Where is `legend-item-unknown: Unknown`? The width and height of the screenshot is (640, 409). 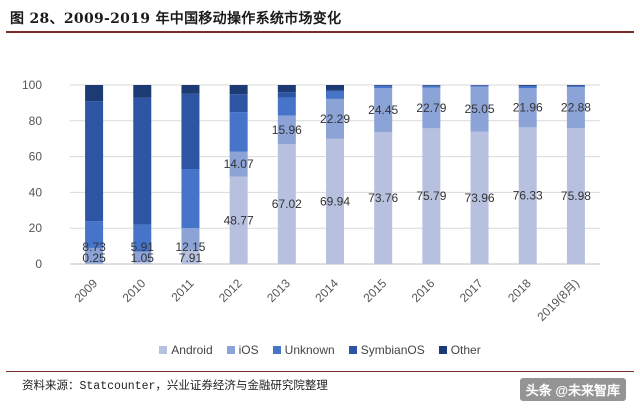
legend-item-unknown: Unknown is located at coordinates (303, 350).